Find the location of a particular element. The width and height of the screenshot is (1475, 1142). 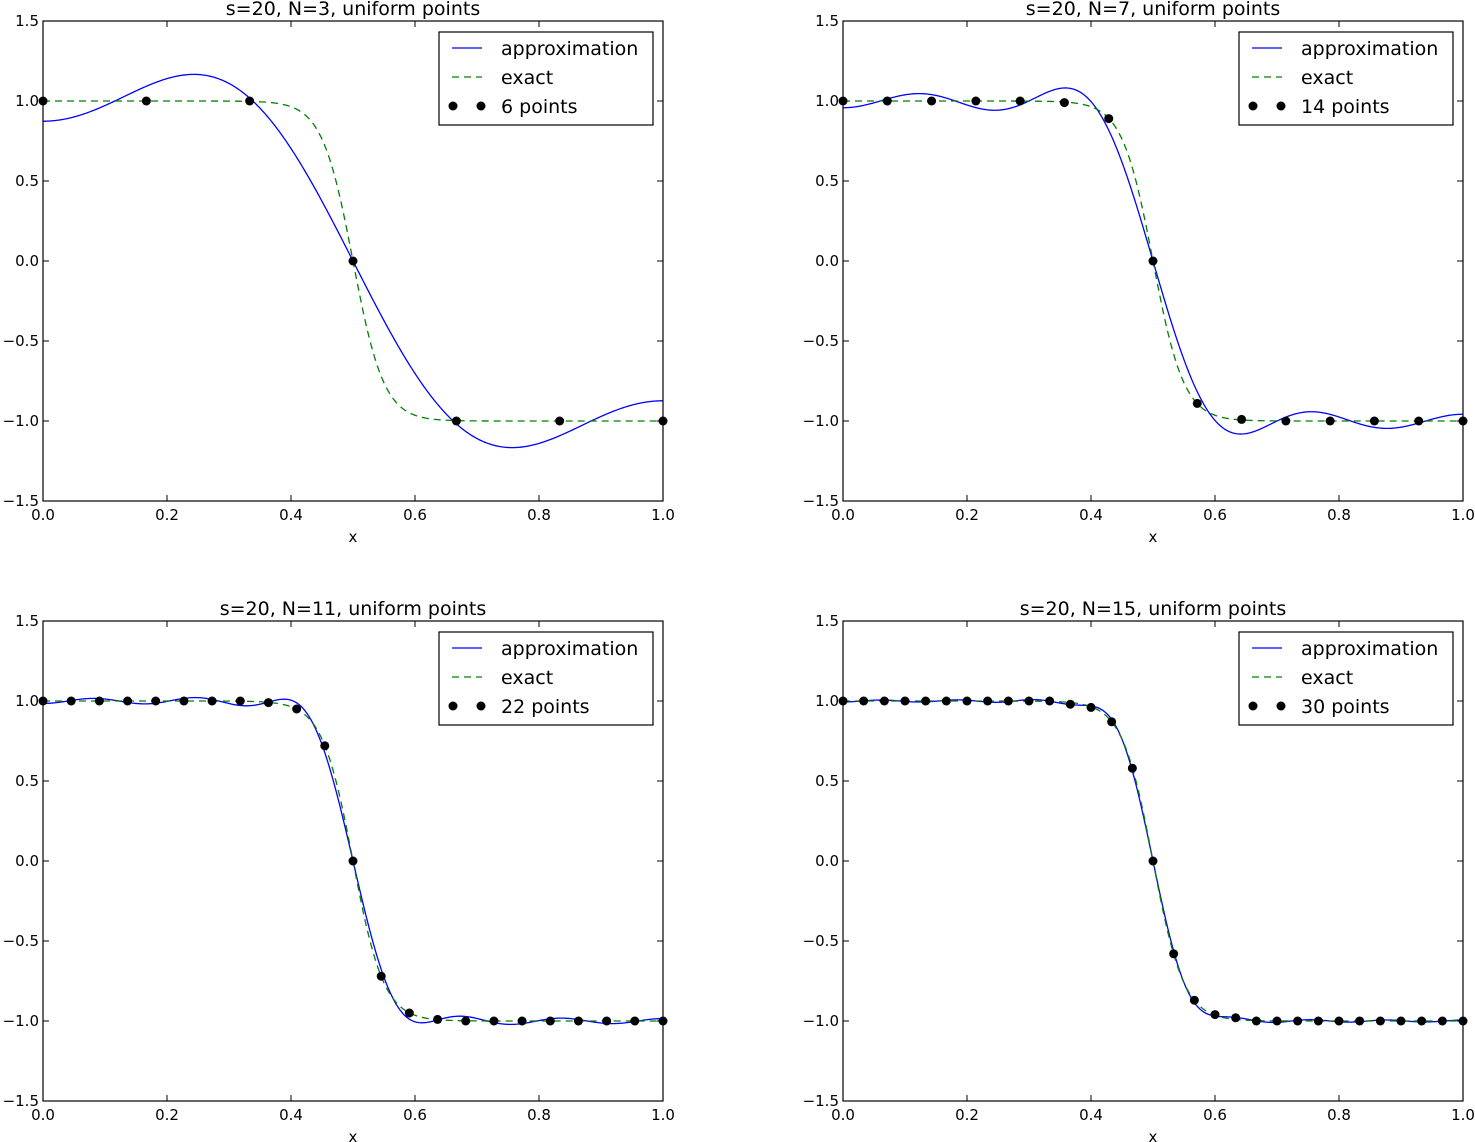

legend: approximation exact 30 points is located at coordinates (1346, 678).